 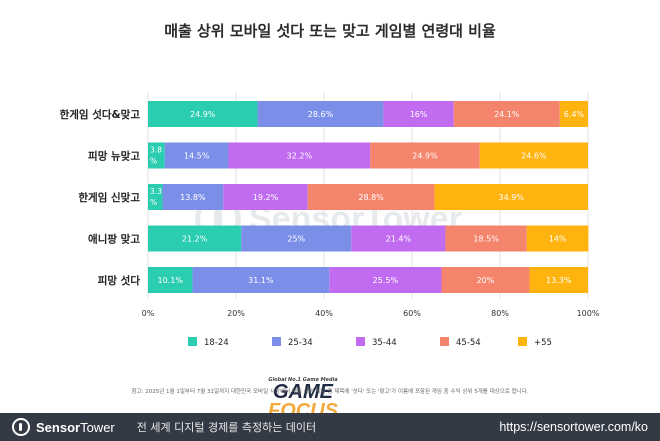 I want to click on data-label: 21.4%, so click(x=399, y=239).